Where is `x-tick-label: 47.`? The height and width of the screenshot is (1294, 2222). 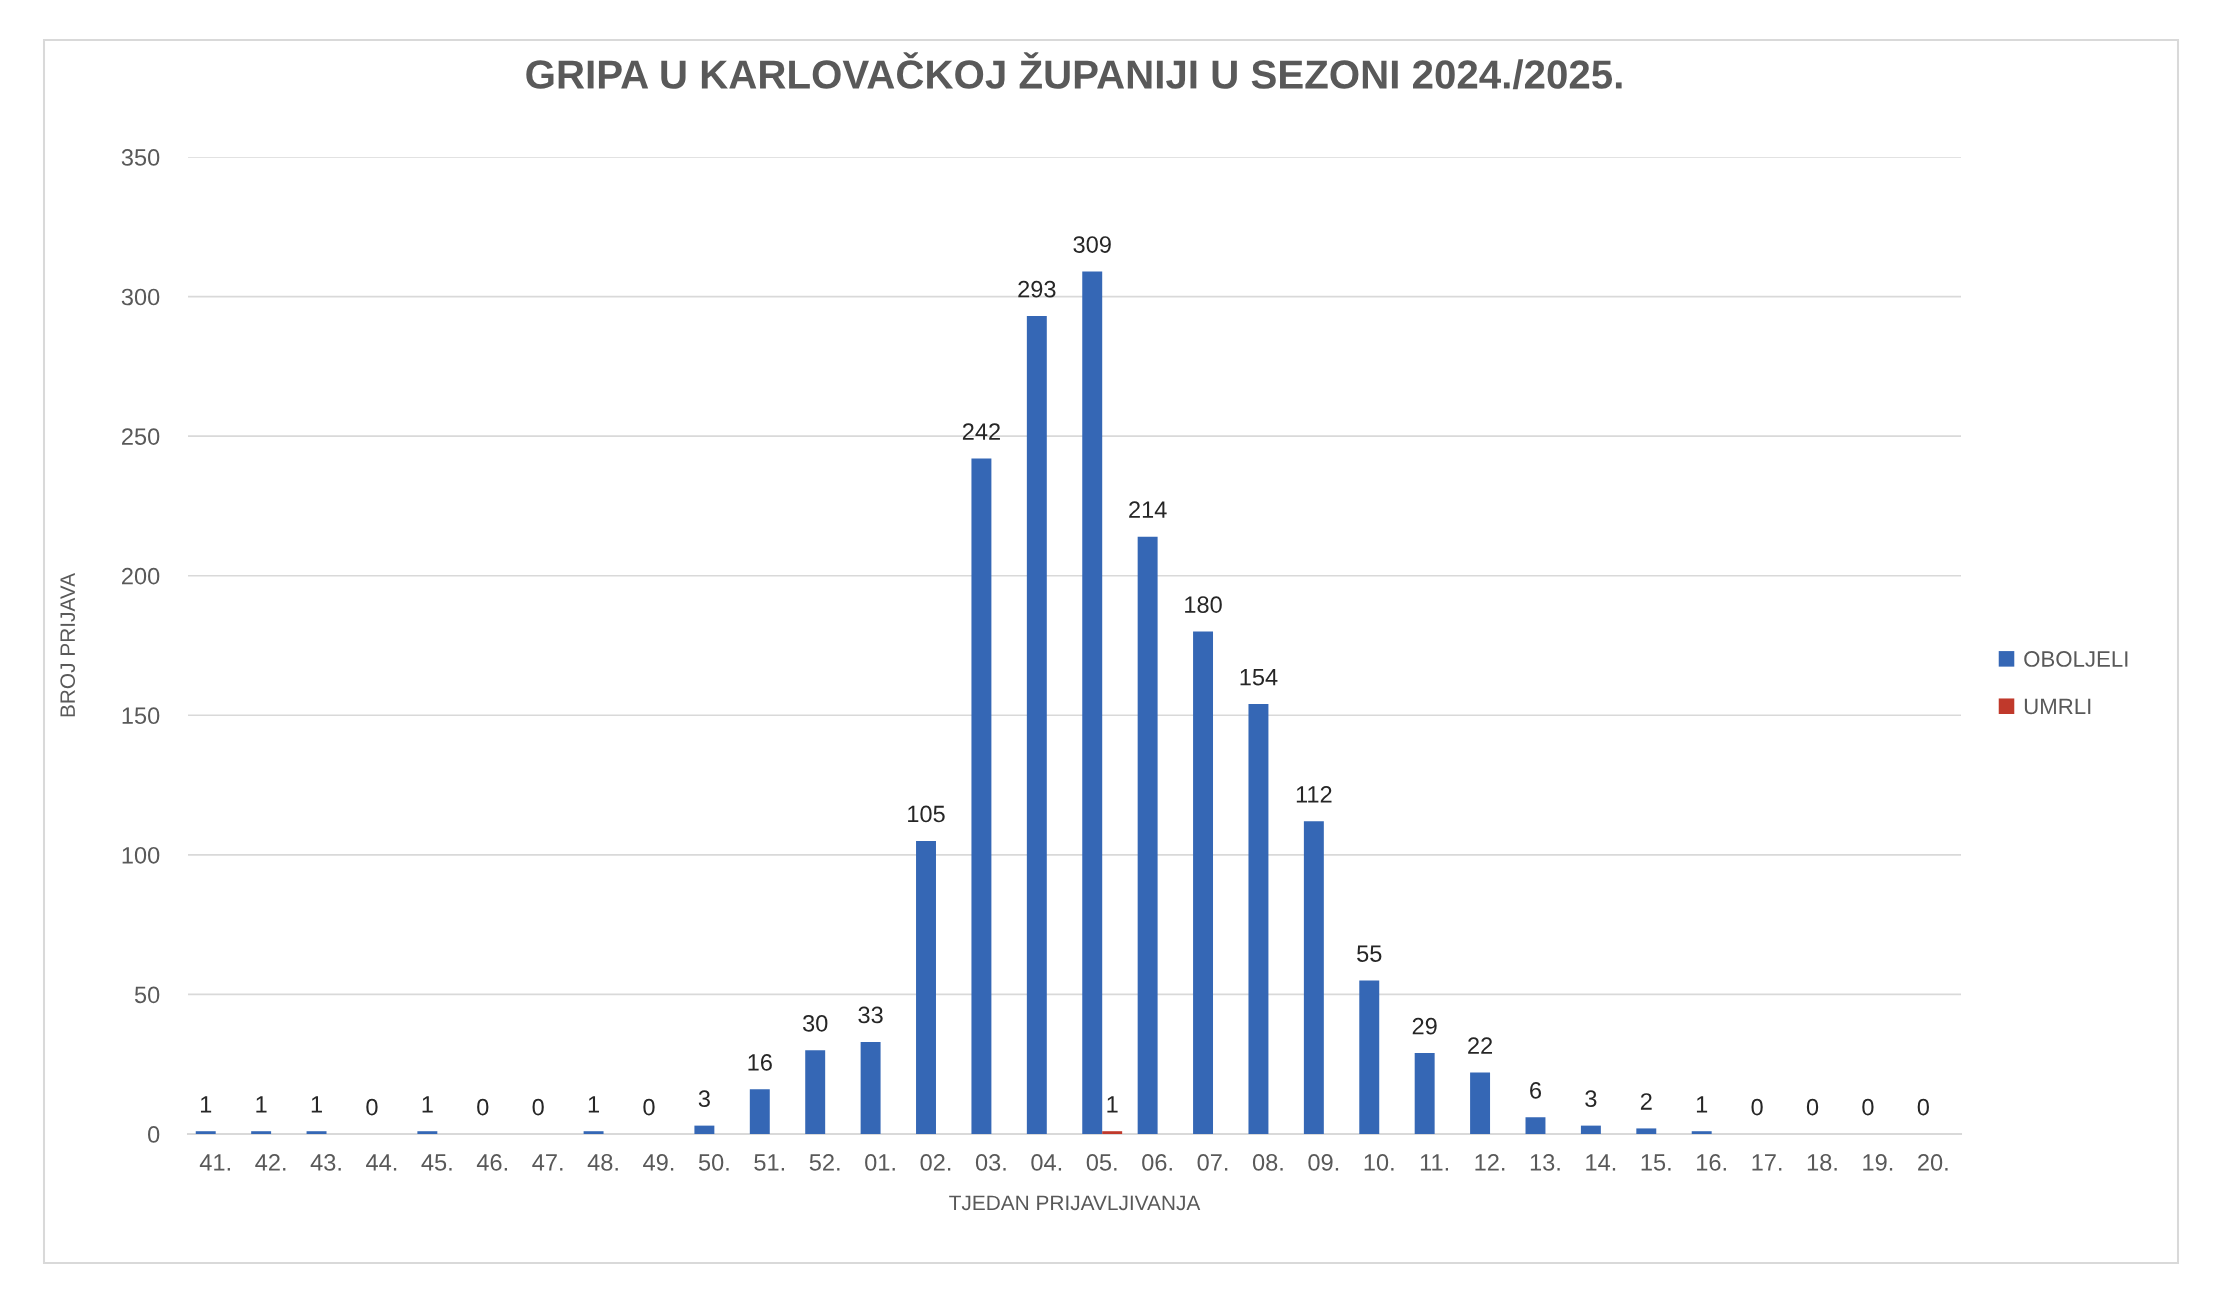 x-tick-label: 47. is located at coordinates (547, 1162).